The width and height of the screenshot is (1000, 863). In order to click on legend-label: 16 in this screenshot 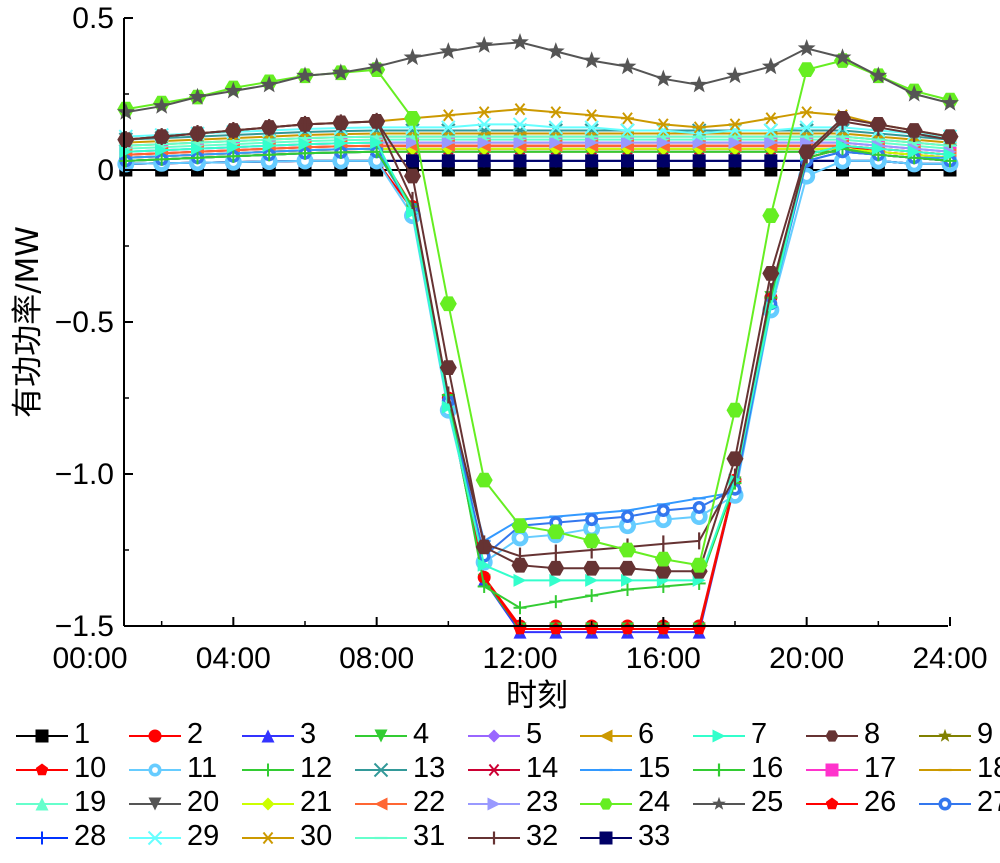, I will do `click(767, 768)`.